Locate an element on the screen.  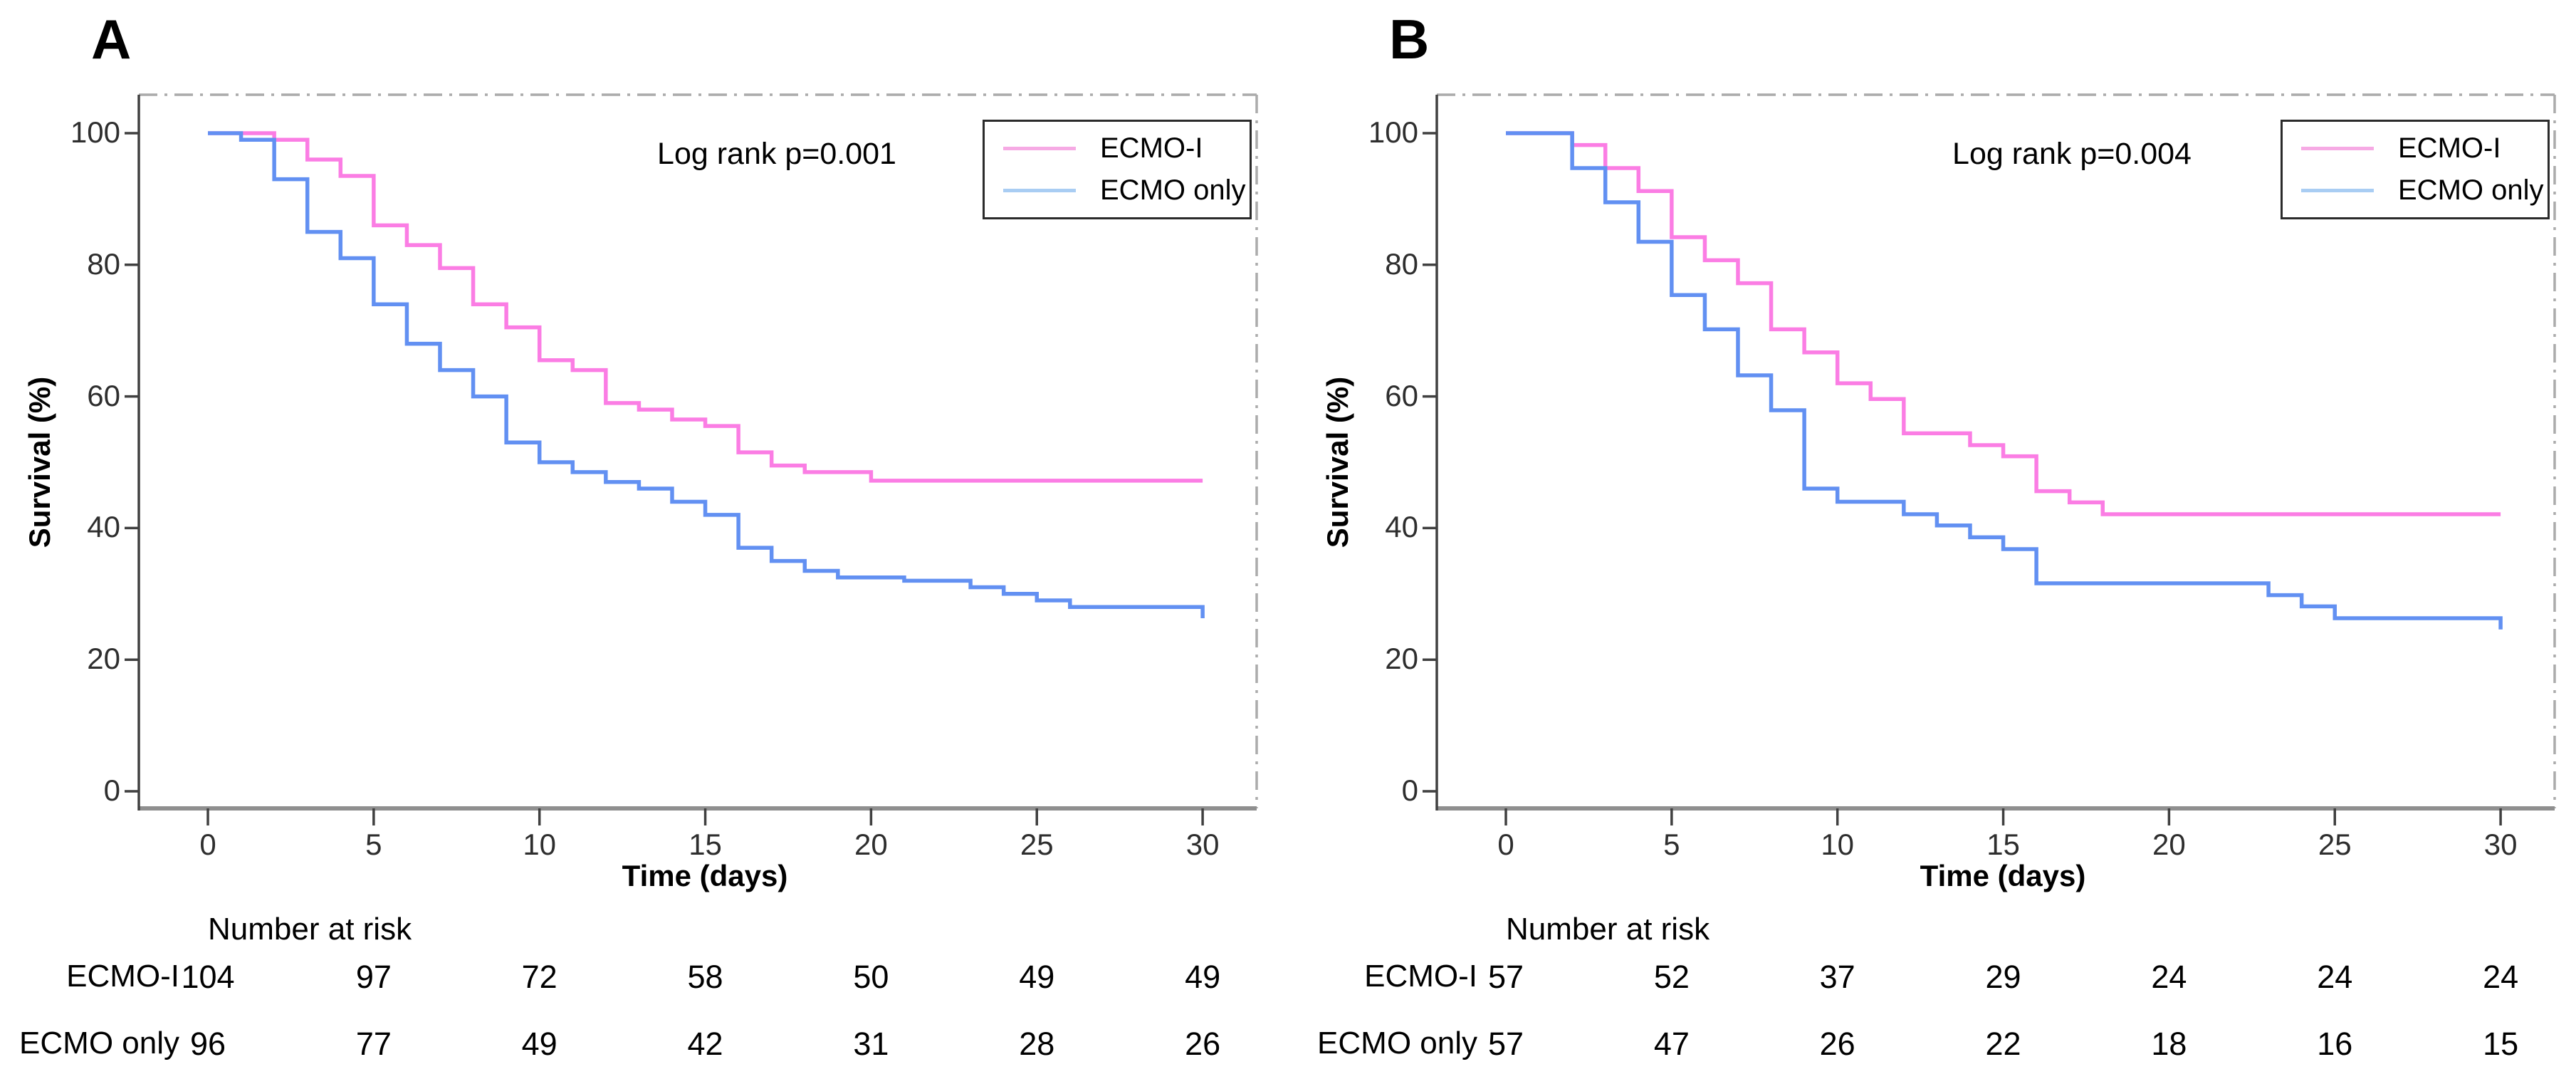
panel-a-risk-row-label-ecmo-only: ECMO only is located at coordinates (99, 1043).